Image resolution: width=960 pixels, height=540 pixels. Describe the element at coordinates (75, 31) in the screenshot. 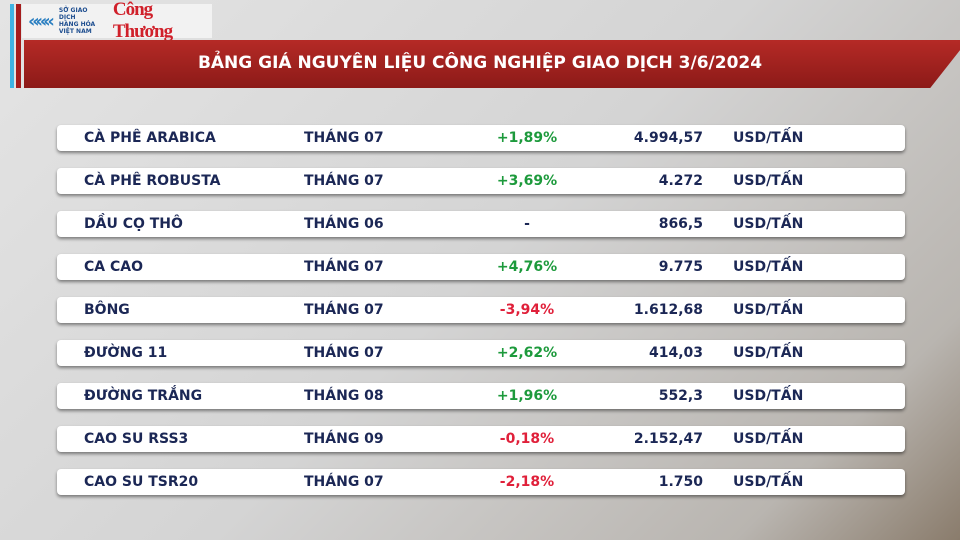

I see `exchange-line: VIỆT NAM` at that location.